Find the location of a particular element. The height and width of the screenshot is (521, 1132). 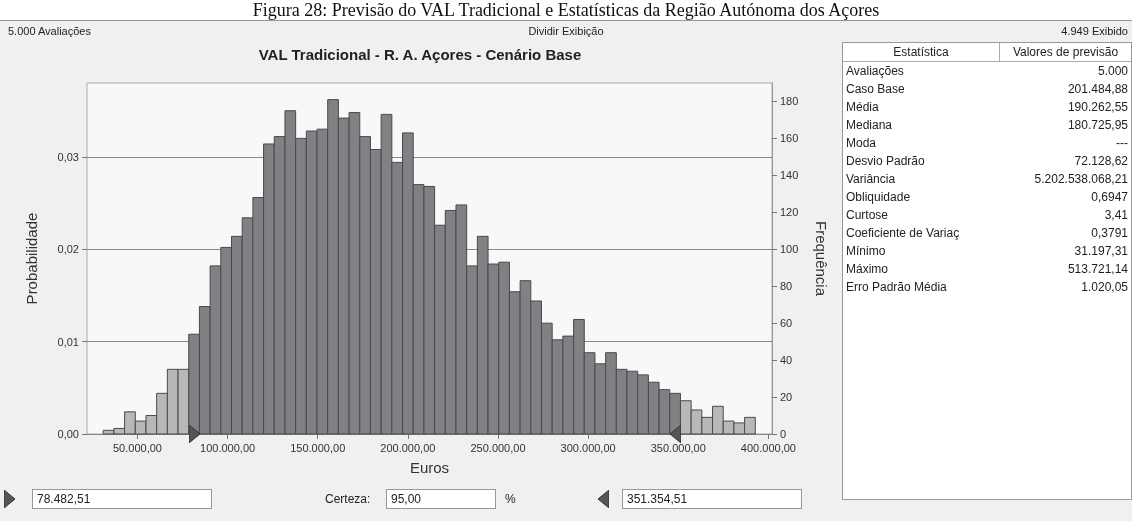

y2-tick-label: 40 is located at coordinates (786, 360).